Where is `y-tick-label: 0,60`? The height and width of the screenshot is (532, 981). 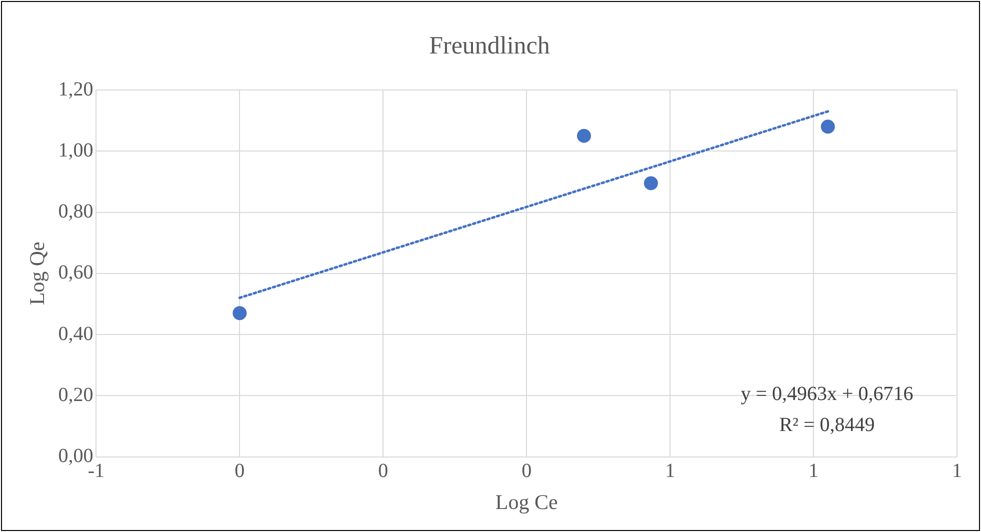 y-tick-label: 0,60 is located at coordinates (76, 273).